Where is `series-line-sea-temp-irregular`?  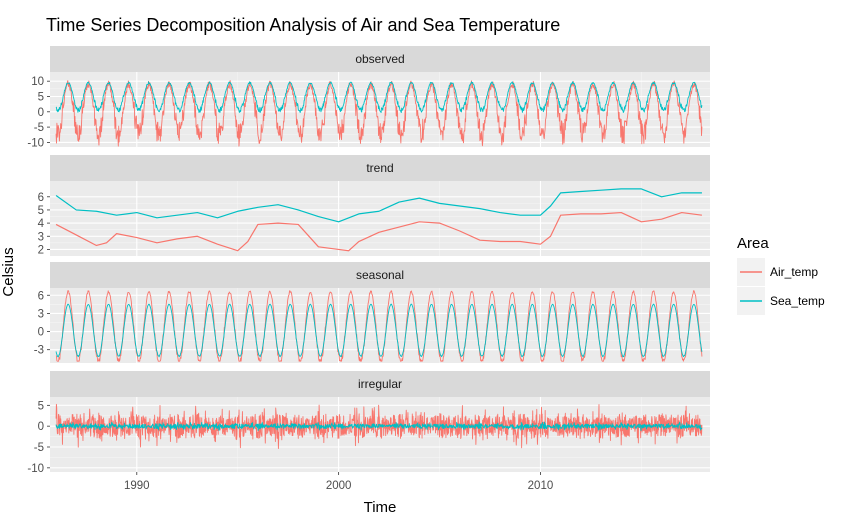 series-line-sea-temp-irregular is located at coordinates (379, 426).